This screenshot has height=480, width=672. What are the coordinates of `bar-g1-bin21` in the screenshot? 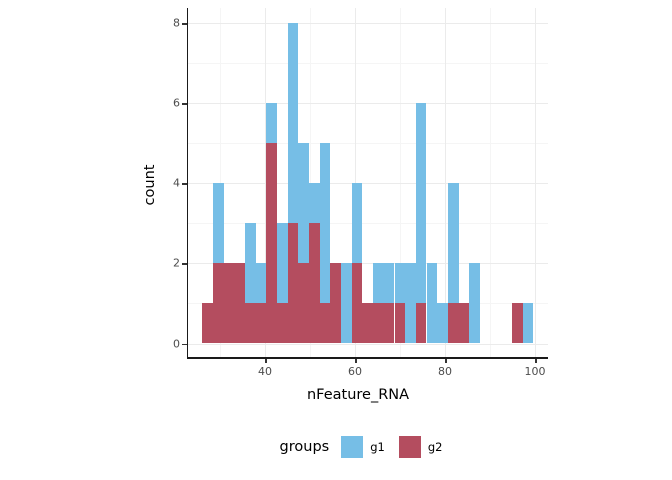 It's located at (421, 203).